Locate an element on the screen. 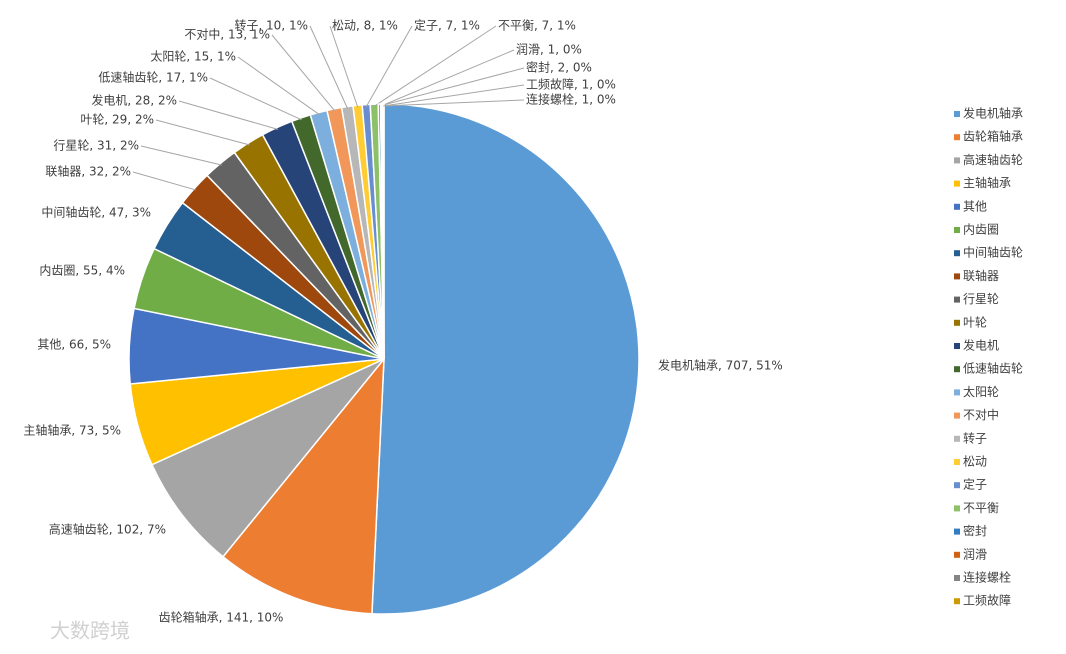  legend-label: 中间轴齿轮 is located at coordinates (993, 252).